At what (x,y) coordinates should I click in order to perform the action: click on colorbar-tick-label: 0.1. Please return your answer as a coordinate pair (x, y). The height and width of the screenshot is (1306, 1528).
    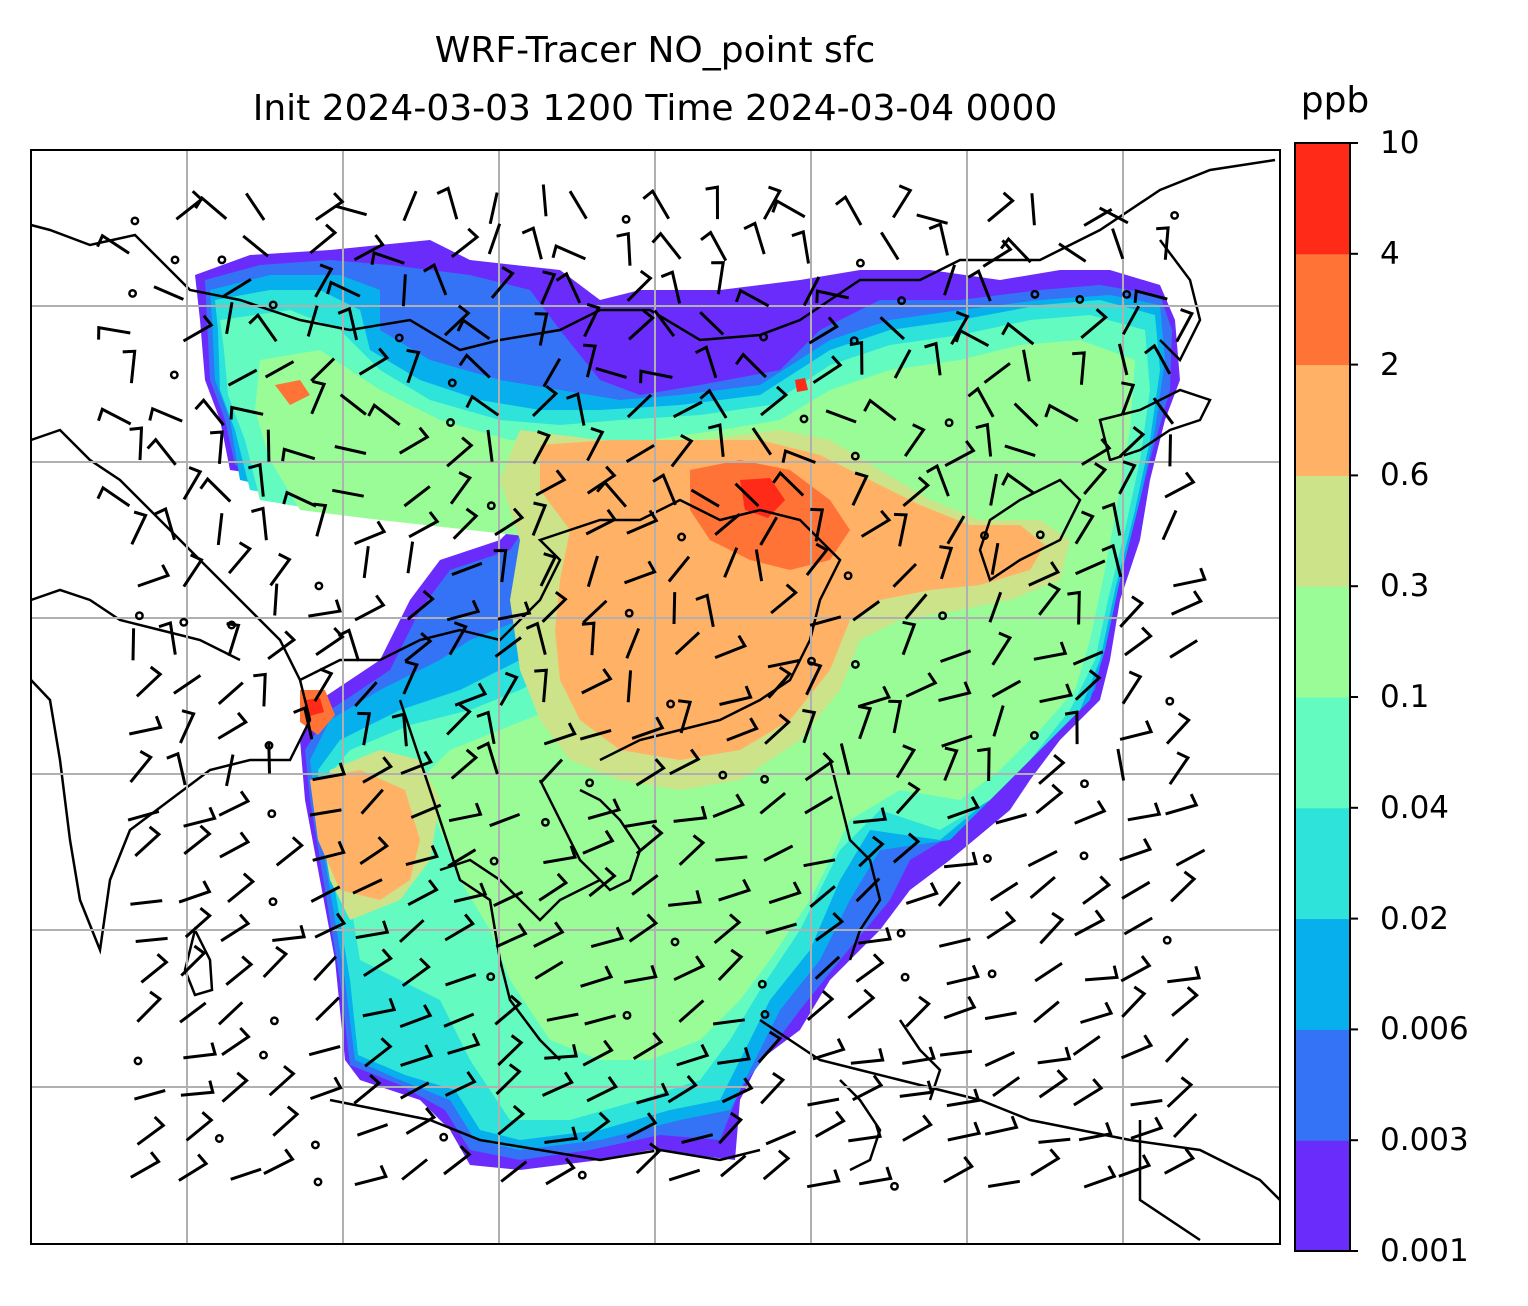
    Looking at the image, I should click on (1405, 697).